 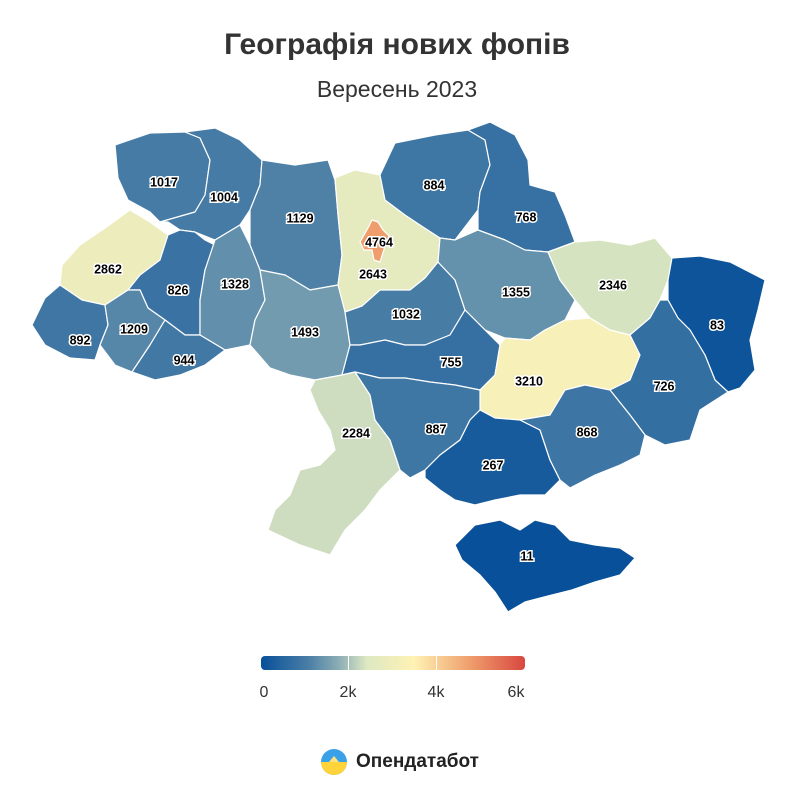 I want to click on region-zaporizhzhia, so click(x=582, y=436).